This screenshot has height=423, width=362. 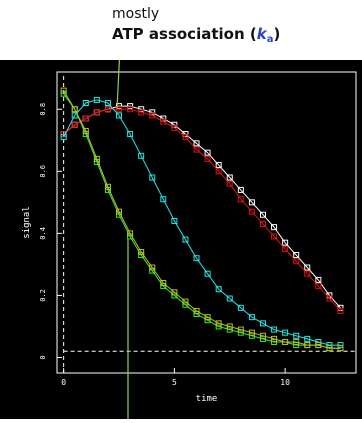 I want to click on y-tick-label: 0, so click(x=43, y=357).